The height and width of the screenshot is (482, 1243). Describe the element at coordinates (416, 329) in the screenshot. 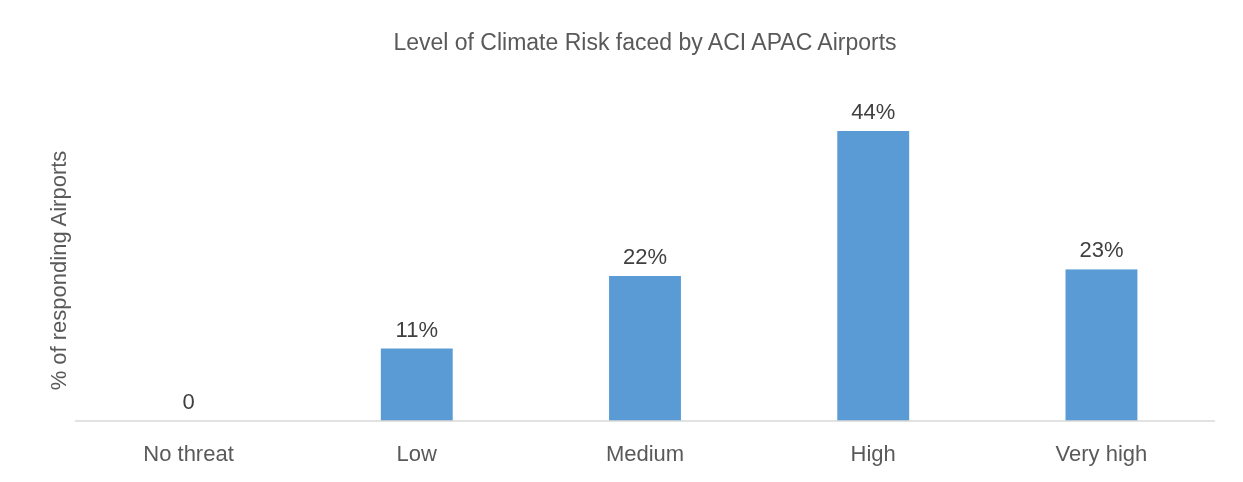

I see `data-label: 11%` at that location.